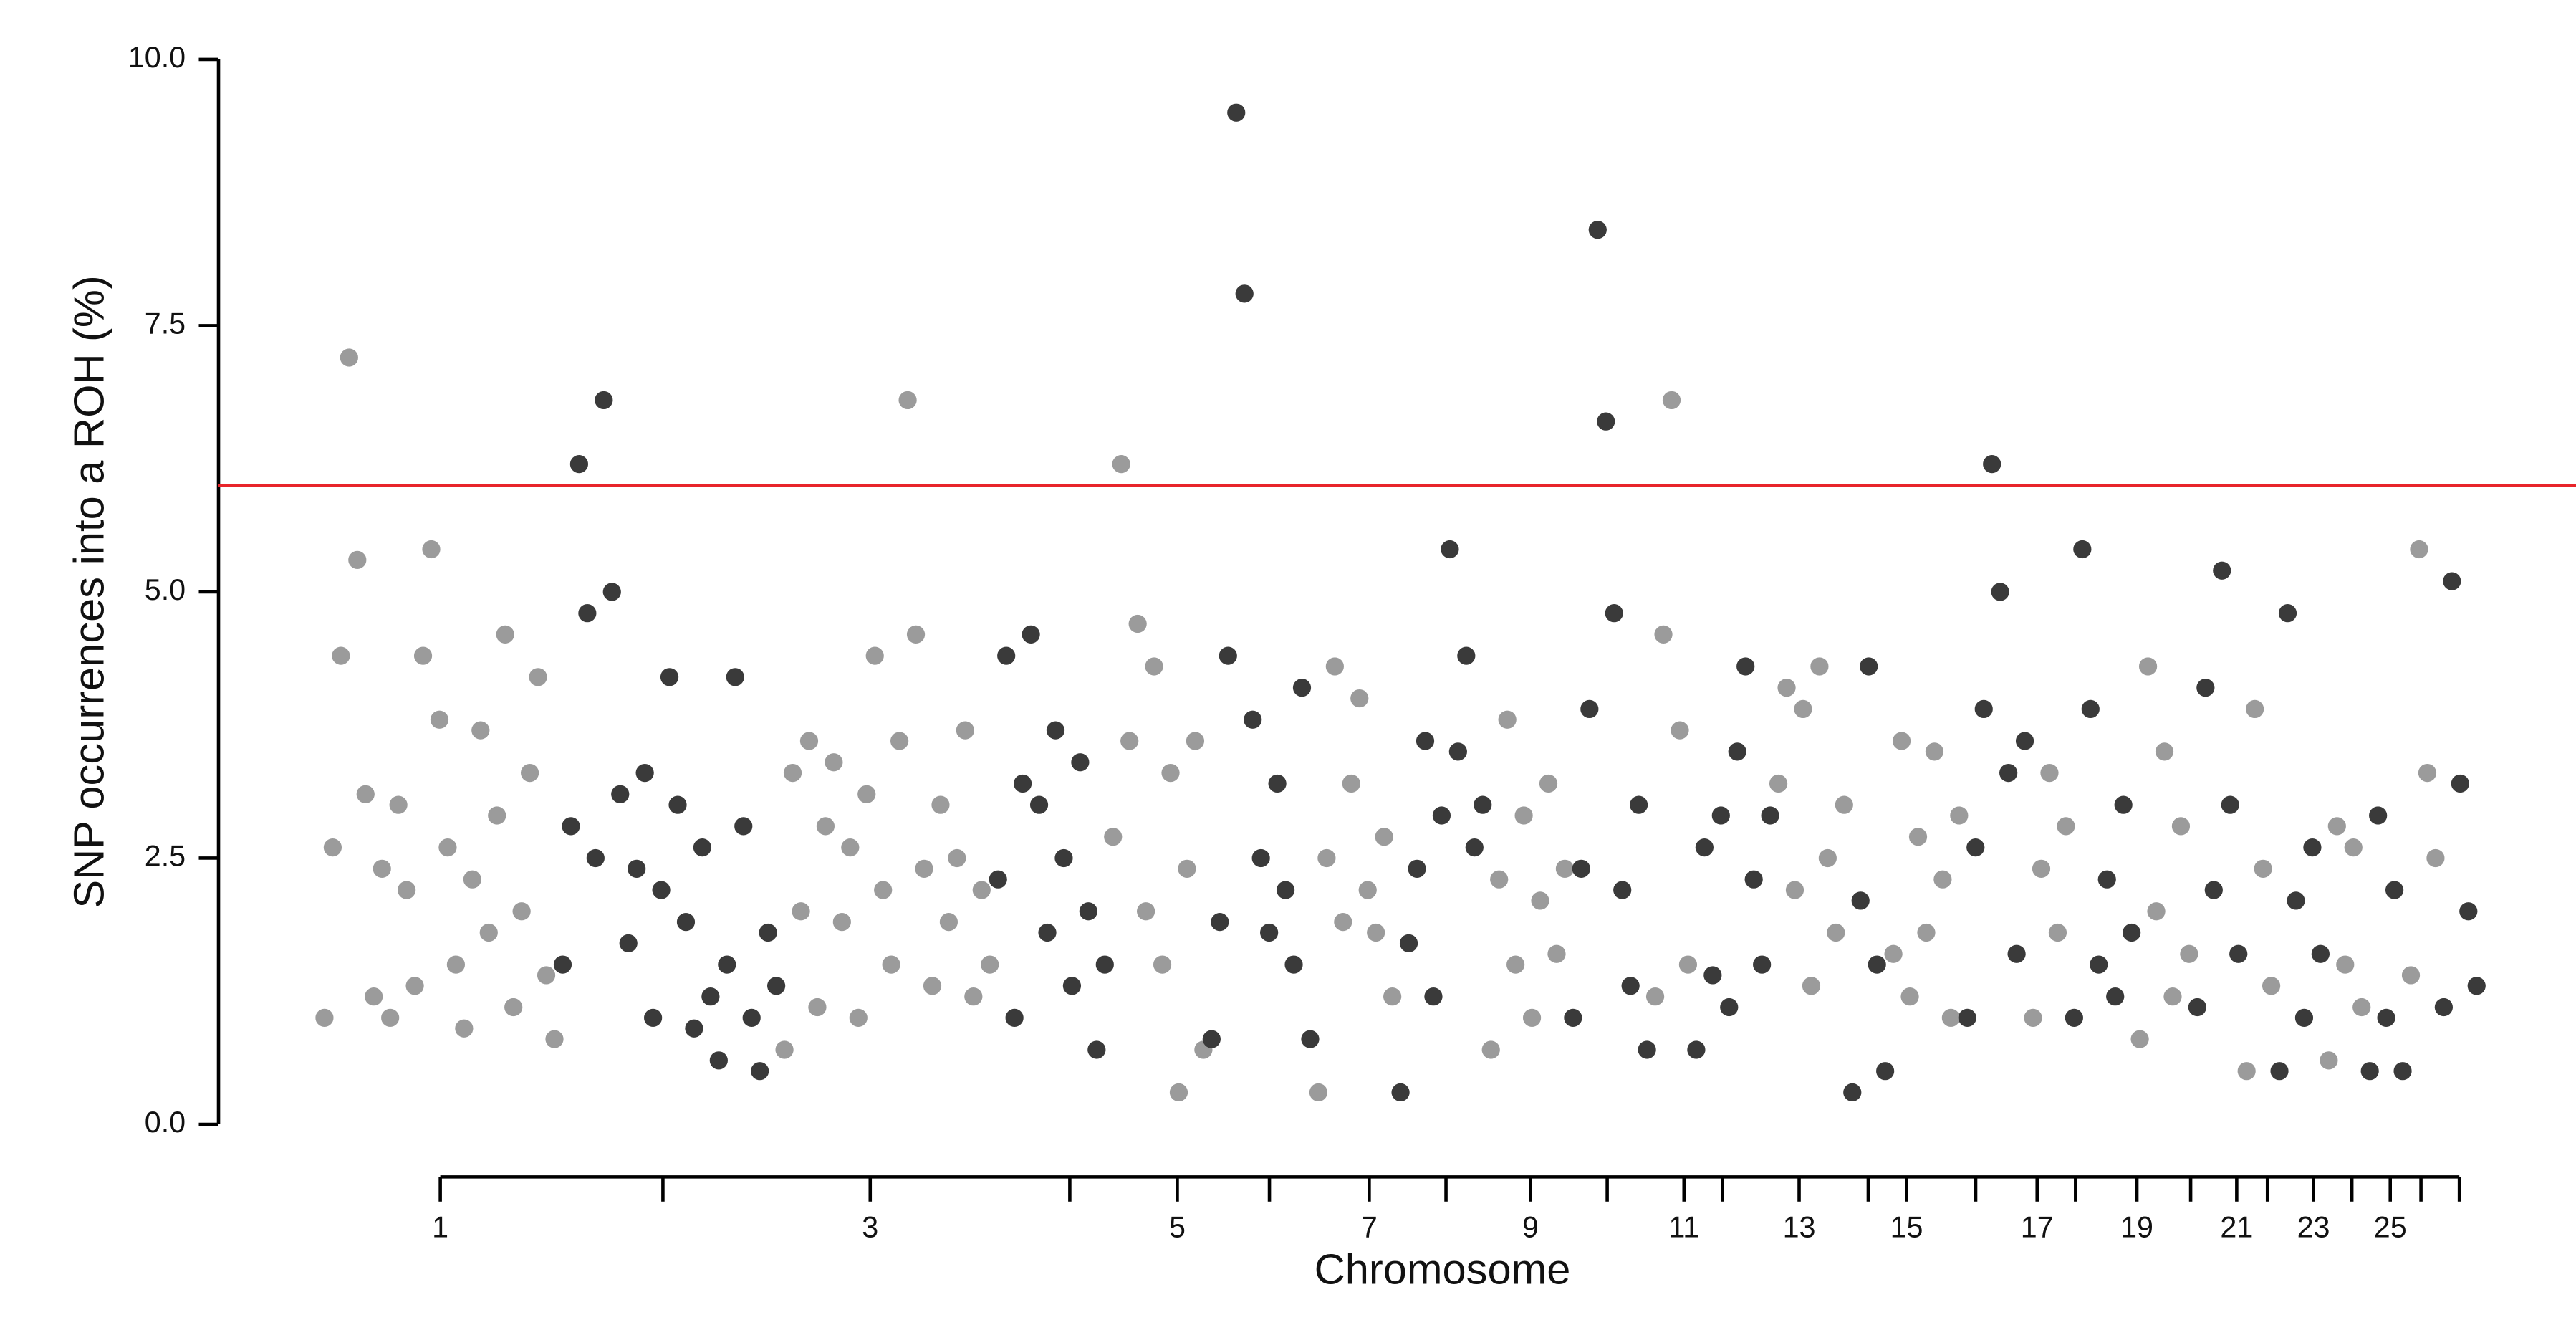 The image size is (2576, 1330). I want to click on x-tick-label: 3, so click(870, 1227).